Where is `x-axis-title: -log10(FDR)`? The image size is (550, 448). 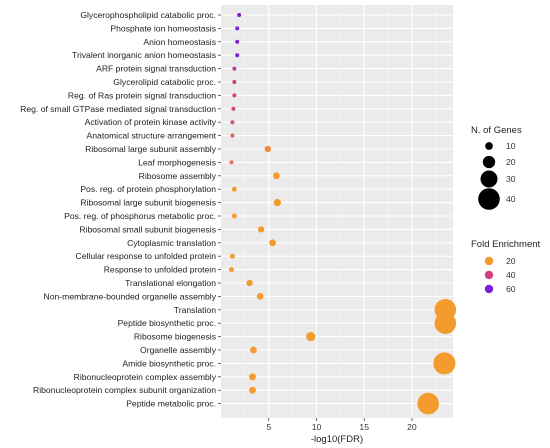 x-axis-title: -log10(FDR) is located at coordinates (337, 439).